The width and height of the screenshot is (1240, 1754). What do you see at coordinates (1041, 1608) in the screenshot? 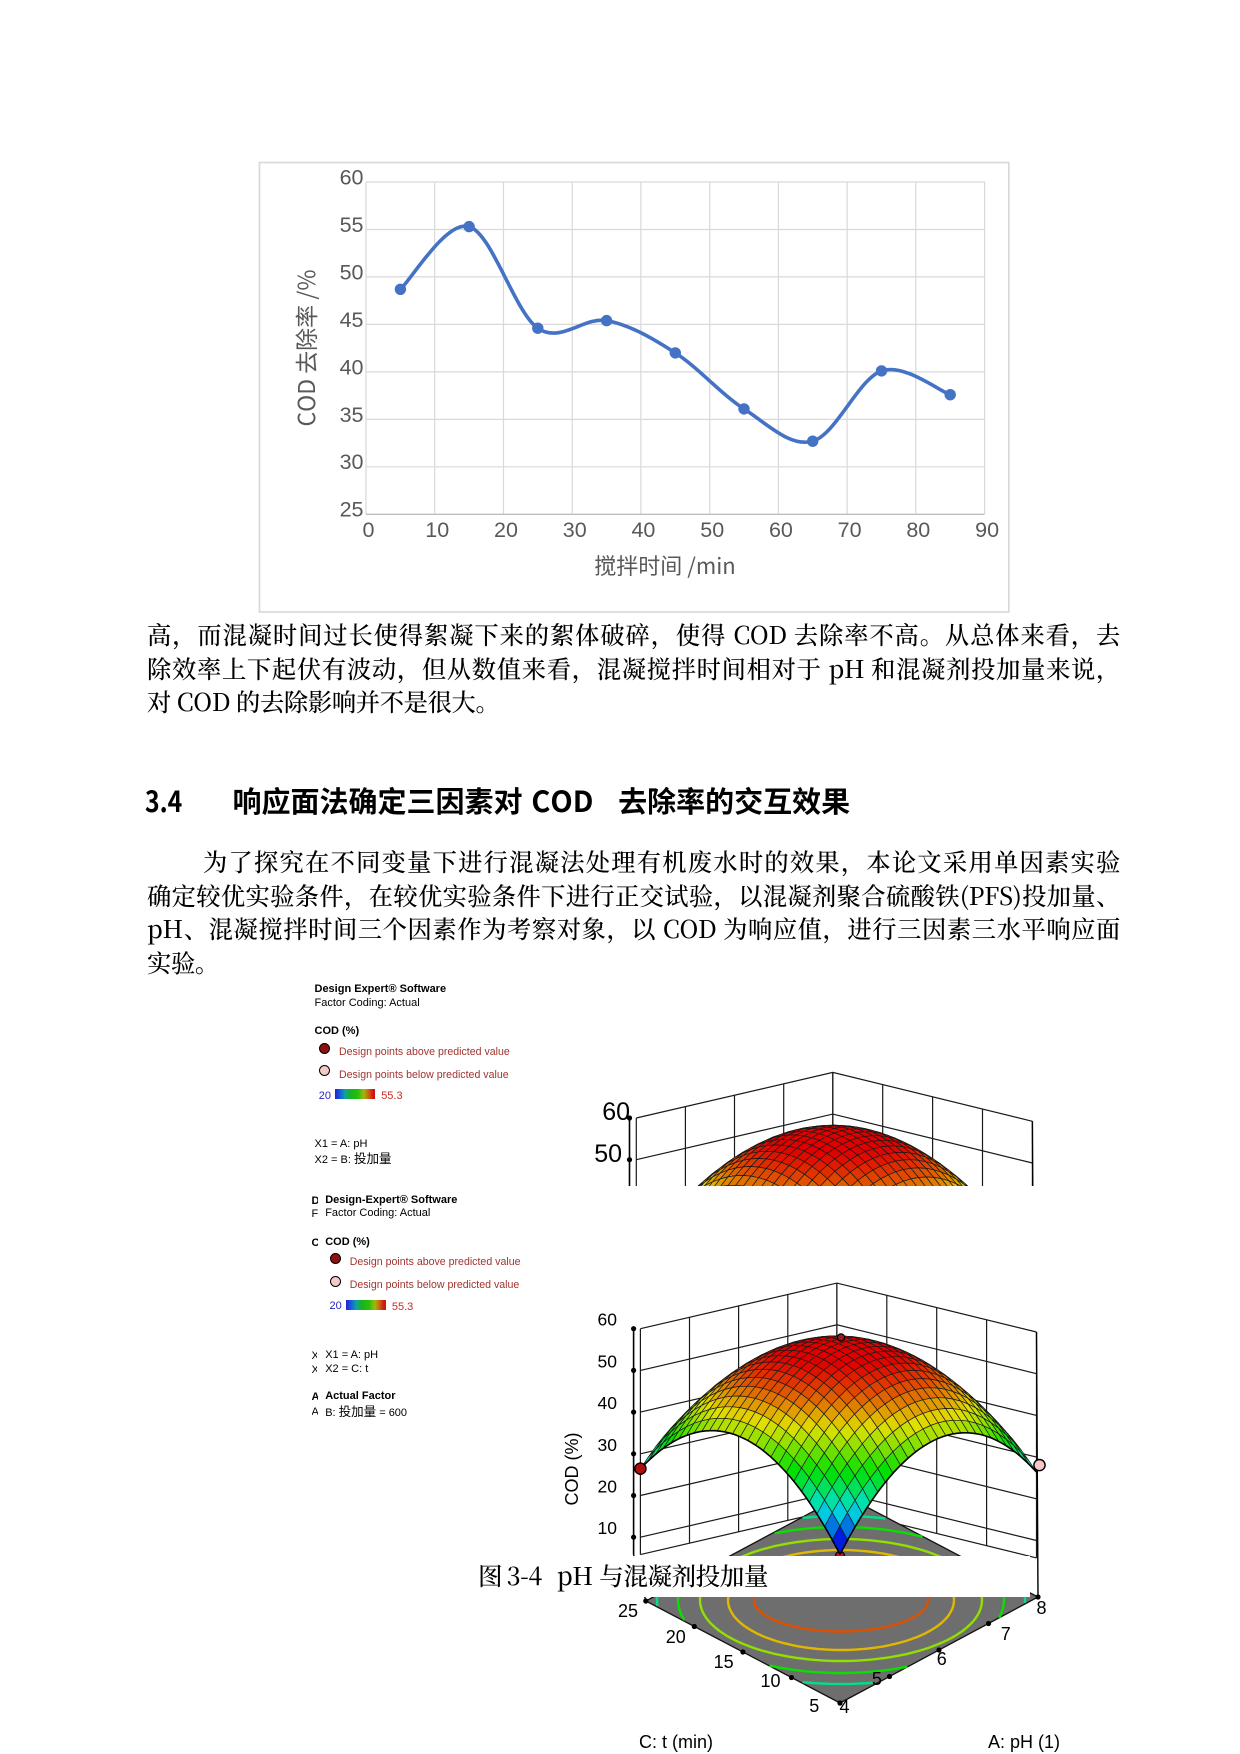
I see `svg-text: 8` at bounding box center [1041, 1608].